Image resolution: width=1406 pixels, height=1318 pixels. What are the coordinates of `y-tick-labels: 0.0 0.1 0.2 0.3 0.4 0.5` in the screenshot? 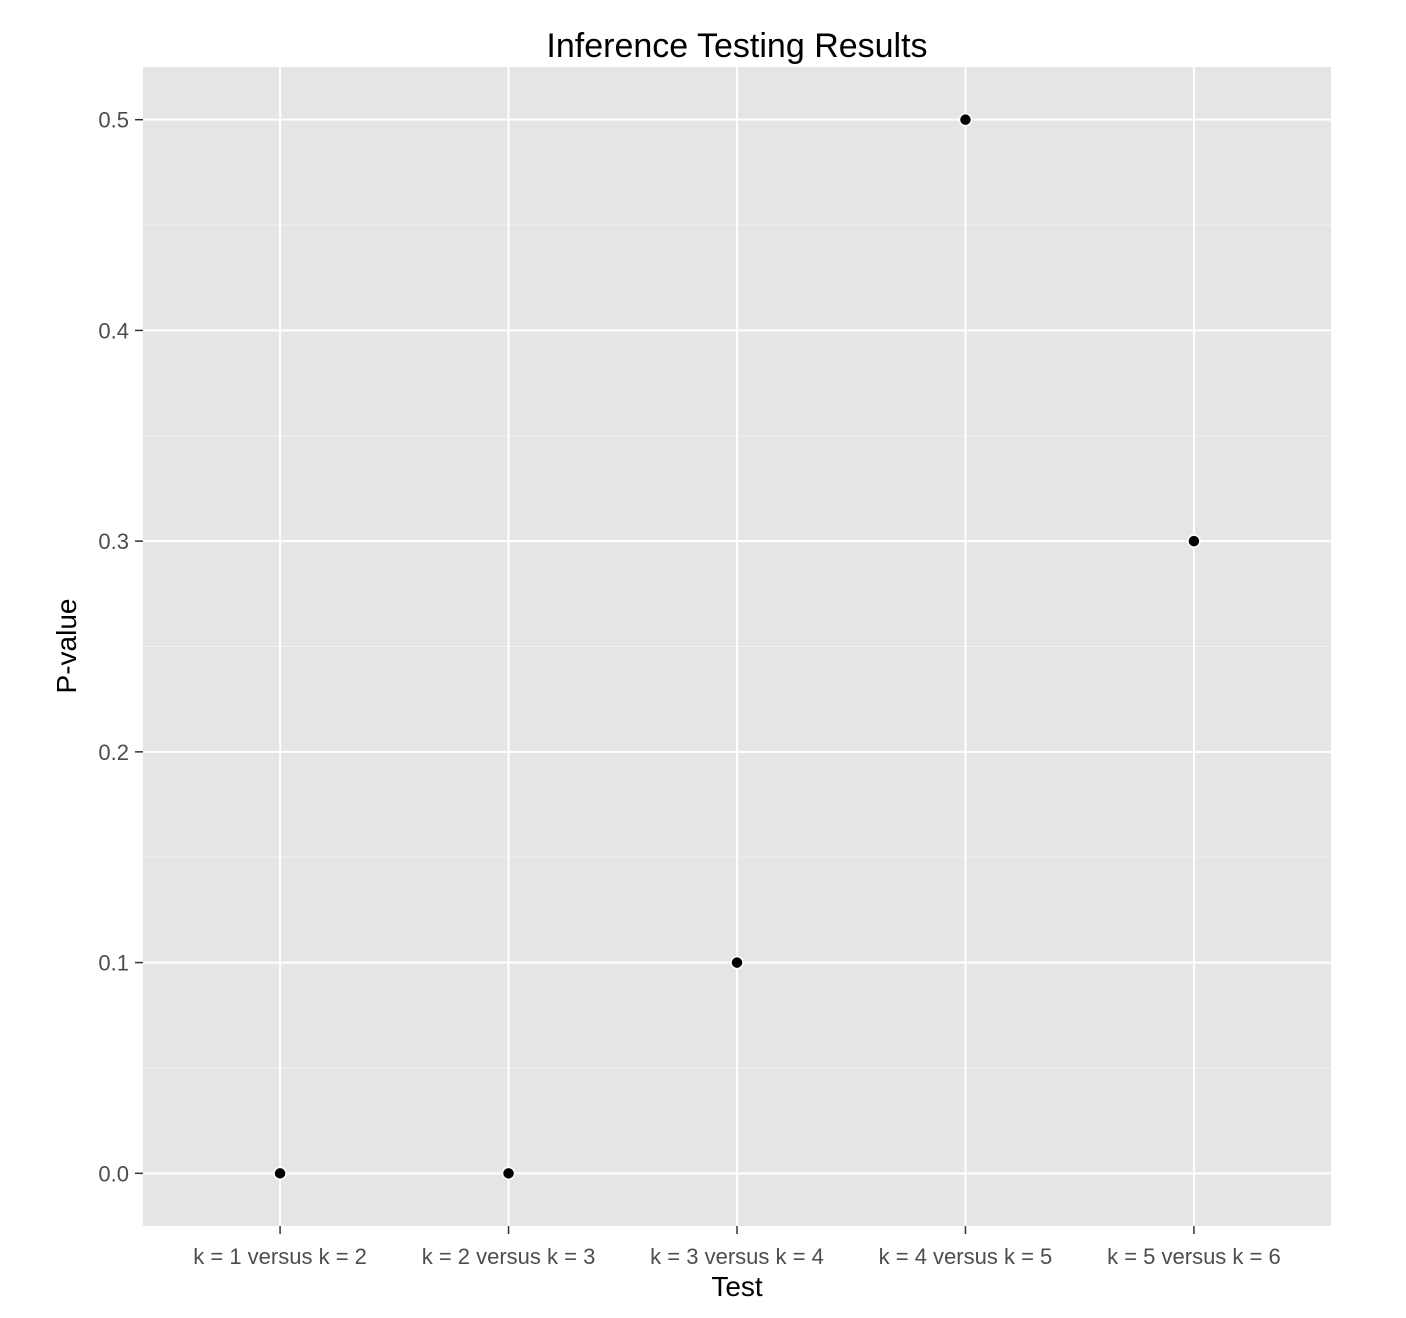 It's located at (113, 647).